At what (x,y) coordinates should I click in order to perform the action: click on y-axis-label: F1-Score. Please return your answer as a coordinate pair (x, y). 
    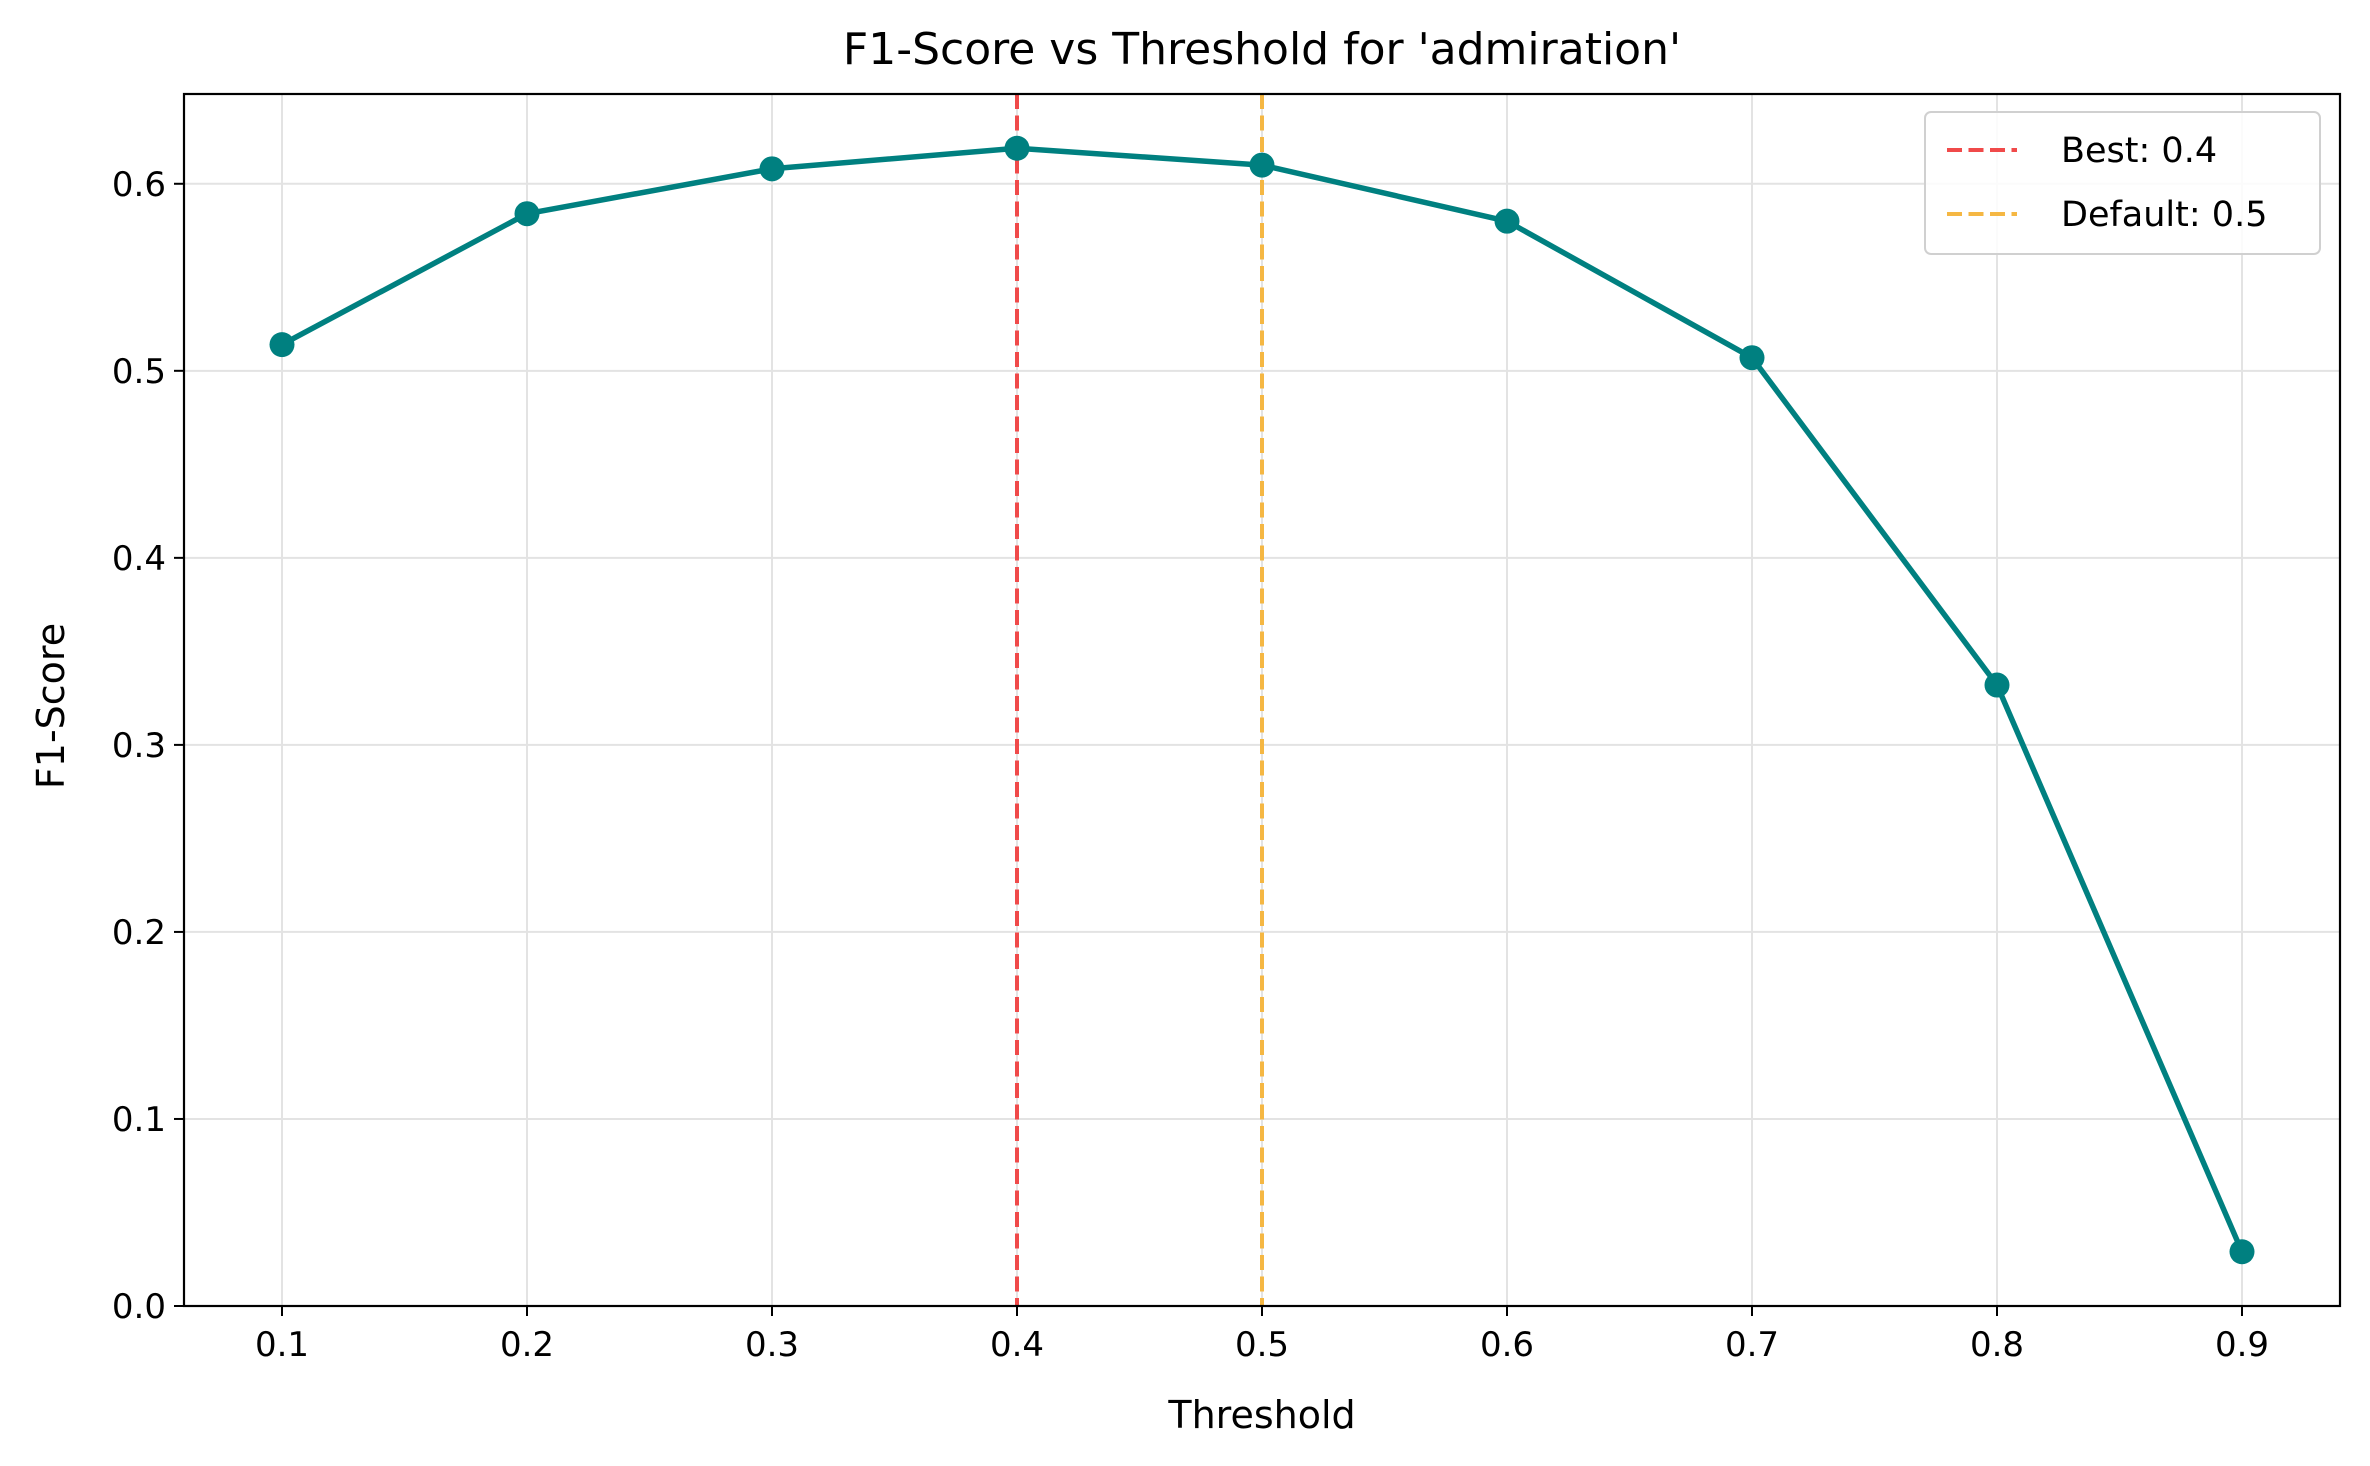
    Looking at the image, I should click on (51, 706).